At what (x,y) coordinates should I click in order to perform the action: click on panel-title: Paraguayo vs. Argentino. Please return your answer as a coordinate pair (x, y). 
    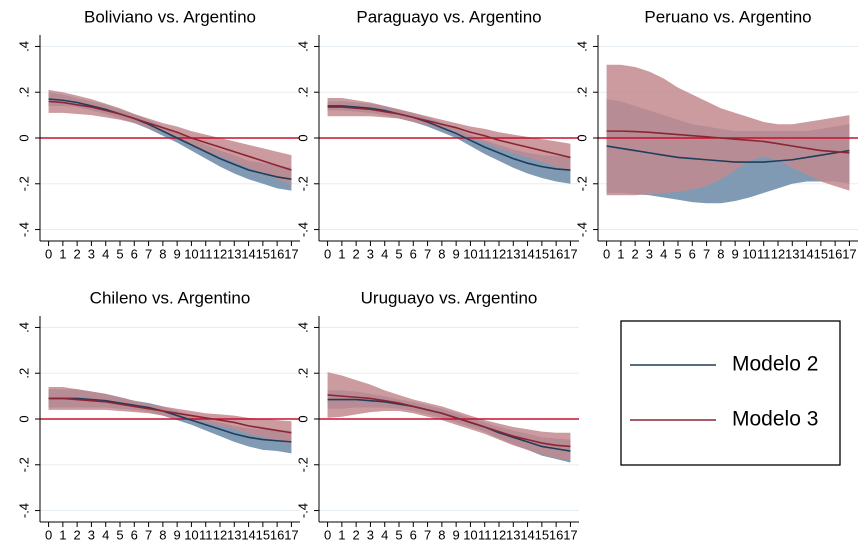
    Looking at the image, I should click on (448, 16).